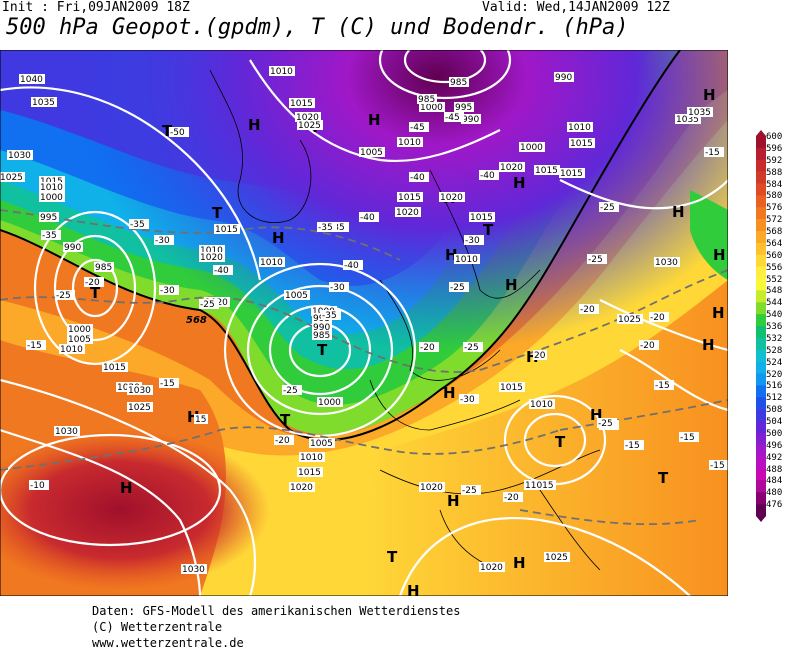 Image resolution: width=790 pixels, height=650 pixels. I want to click on legend-label: 532, so click(774, 338).